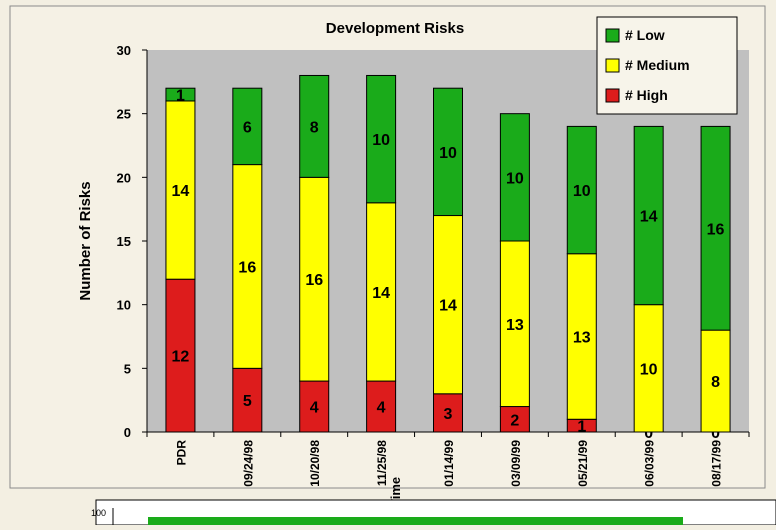 This screenshot has width=776, height=530. I want to click on y-tick-label: 5, so click(127, 368).